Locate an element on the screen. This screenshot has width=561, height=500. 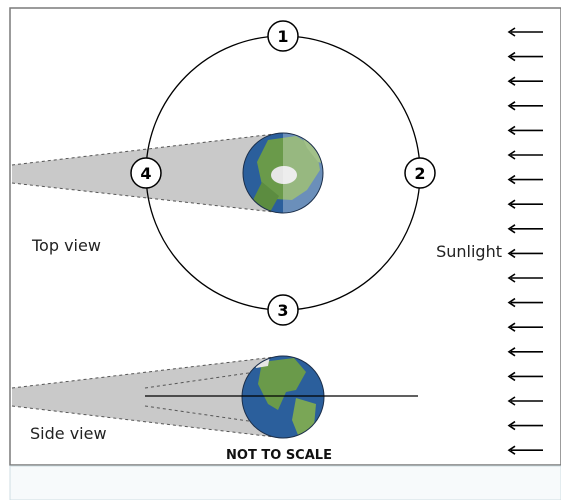
position-1-label: 1 is located at coordinates (282, 36).